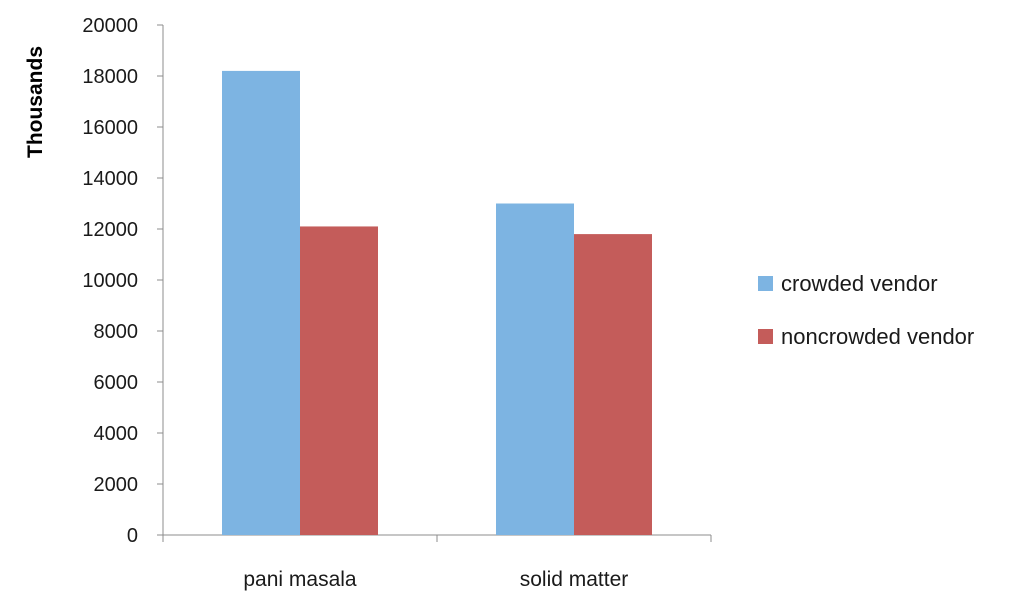 This screenshot has width=1029, height=598. What do you see at coordinates (866, 310) in the screenshot?
I see `legend: crowded vendor noncrowded vendor` at bounding box center [866, 310].